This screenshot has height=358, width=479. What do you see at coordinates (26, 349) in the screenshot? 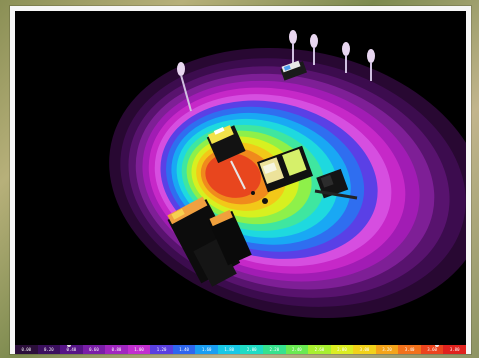
I see `scale-segment: 0.00` at bounding box center [26, 349].